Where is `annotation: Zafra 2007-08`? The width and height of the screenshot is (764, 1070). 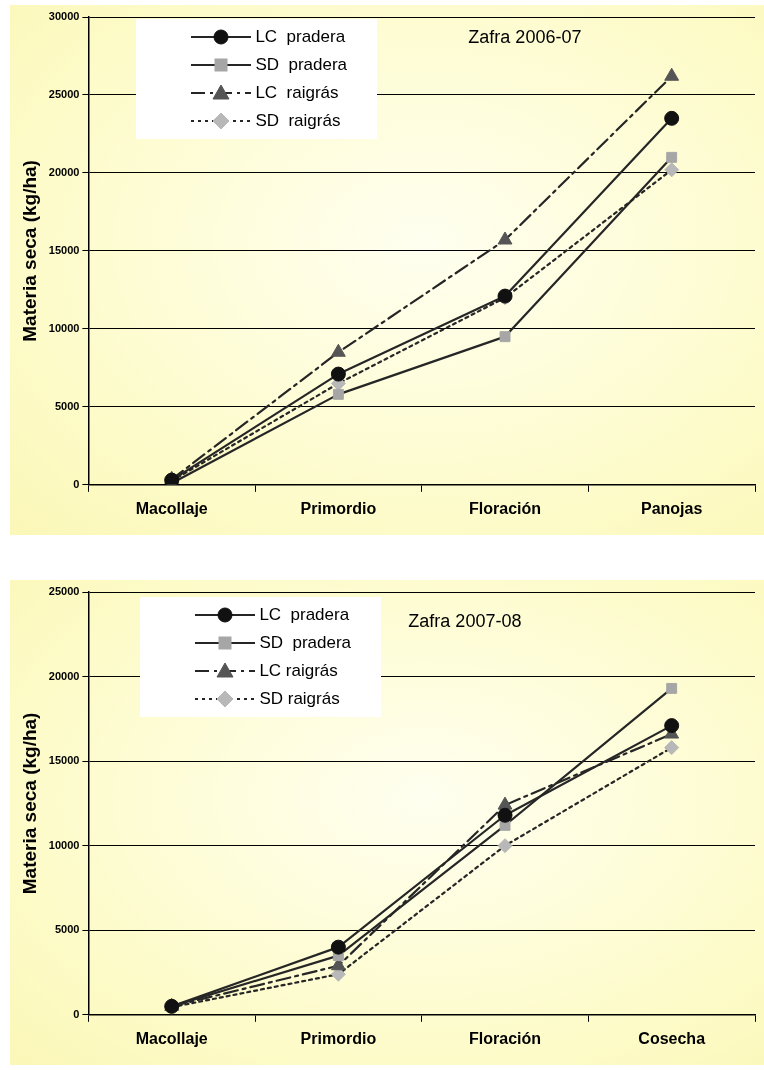 annotation: Zafra 2007-08 is located at coordinates (465, 620).